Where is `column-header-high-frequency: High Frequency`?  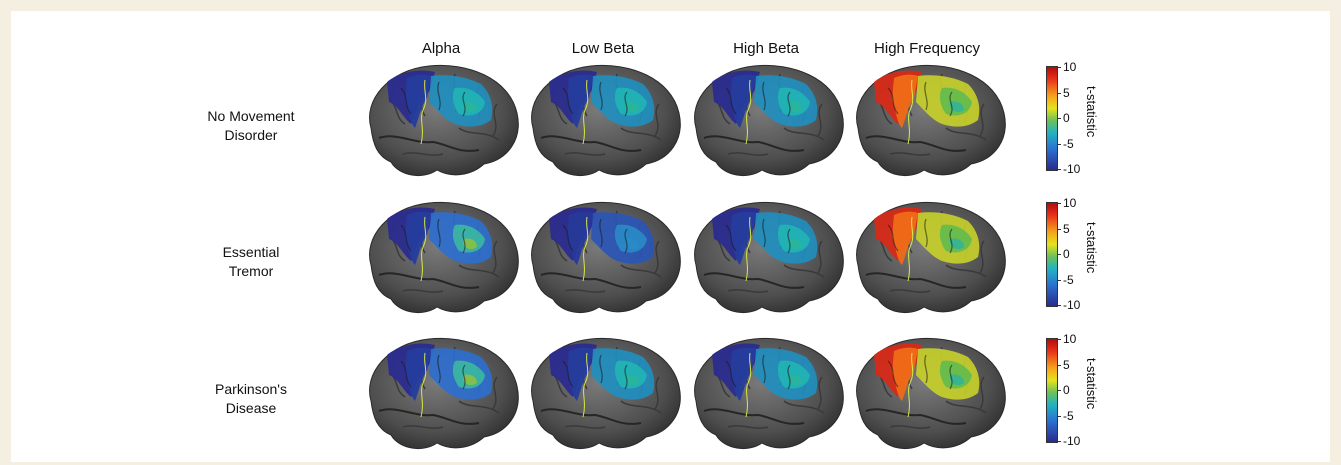 column-header-high-frequency: High Frequency is located at coordinates (927, 48).